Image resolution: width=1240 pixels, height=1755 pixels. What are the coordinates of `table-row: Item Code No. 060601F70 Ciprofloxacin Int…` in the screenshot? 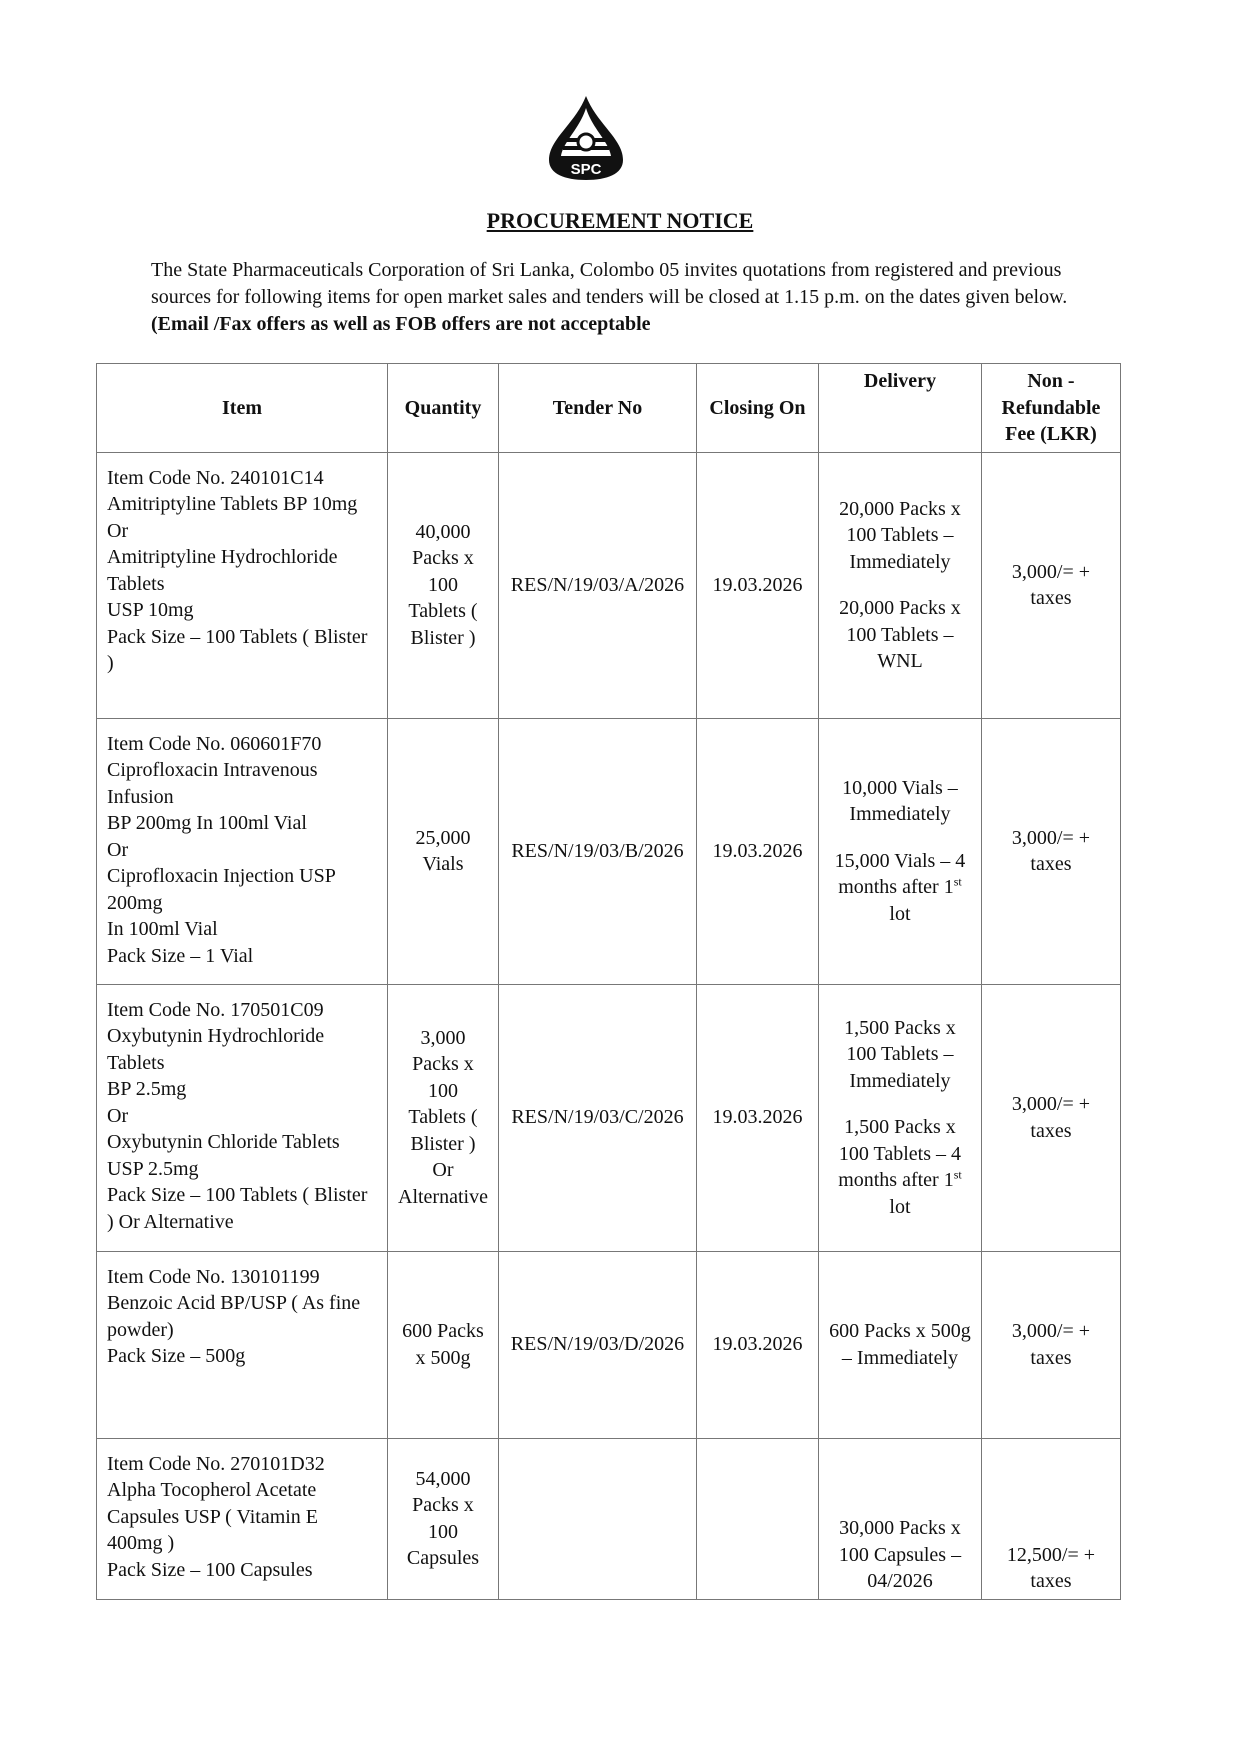 It's located at (608, 851).